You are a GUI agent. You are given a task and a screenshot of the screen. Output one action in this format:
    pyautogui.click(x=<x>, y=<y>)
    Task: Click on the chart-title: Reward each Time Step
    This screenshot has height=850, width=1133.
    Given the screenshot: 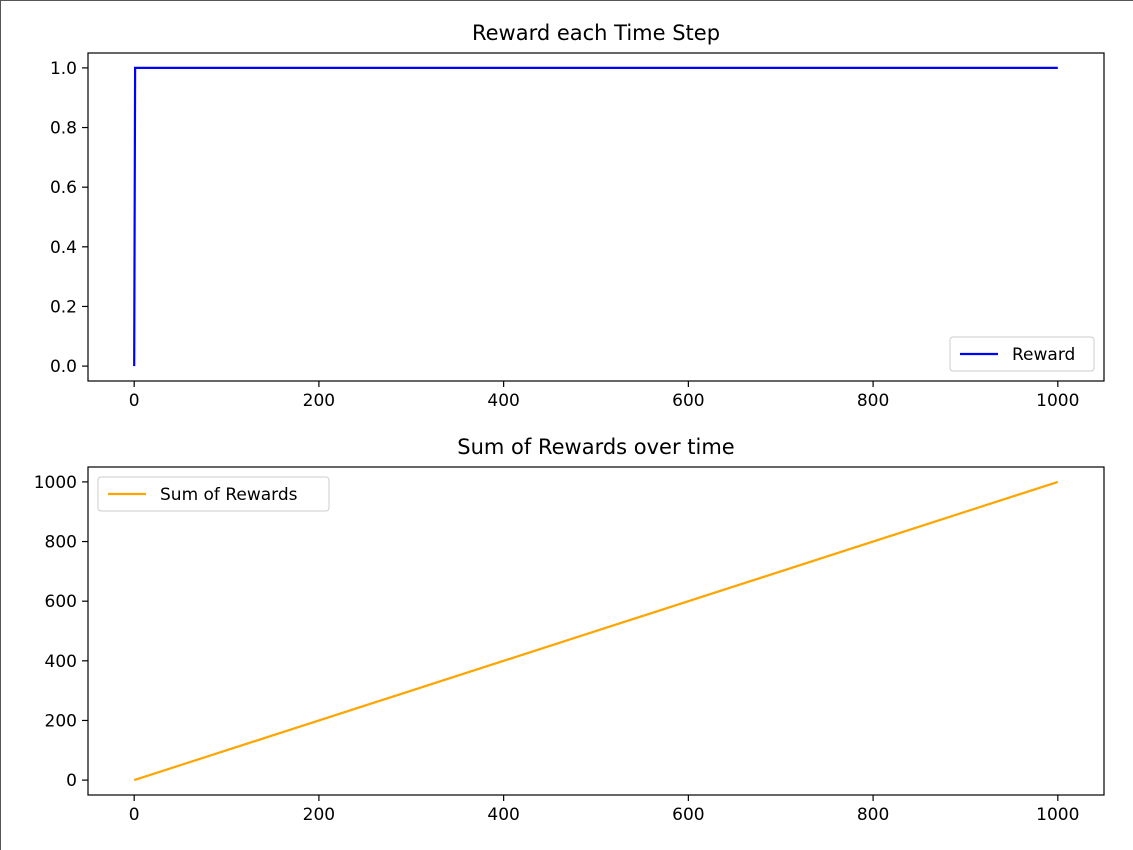 What is the action you would take?
    pyautogui.click(x=596, y=33)
    